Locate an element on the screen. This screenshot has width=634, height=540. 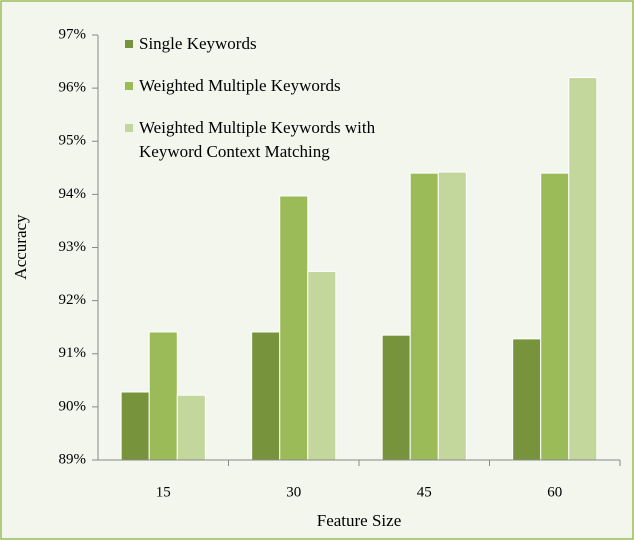
y-tick-label: 92% is located at coordinates (73, 300).